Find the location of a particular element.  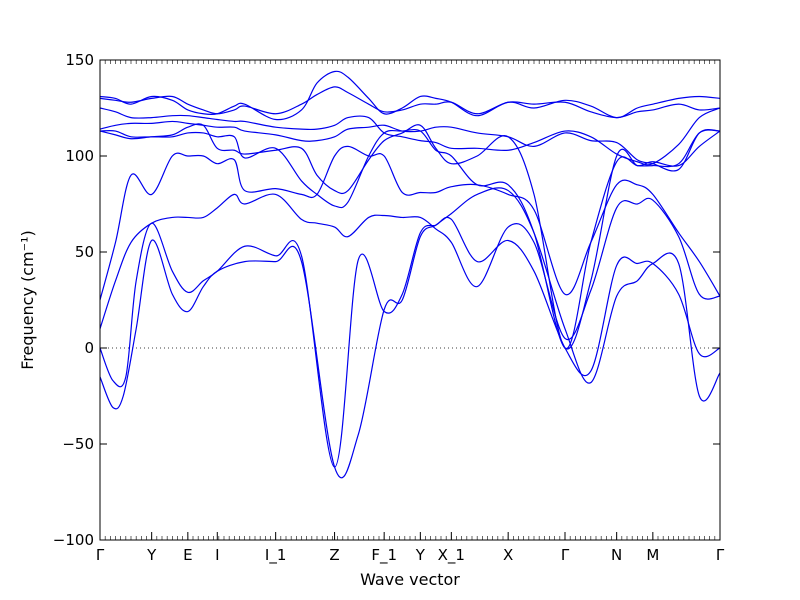

x-tick-label: N is located at coordinates (616, 555).